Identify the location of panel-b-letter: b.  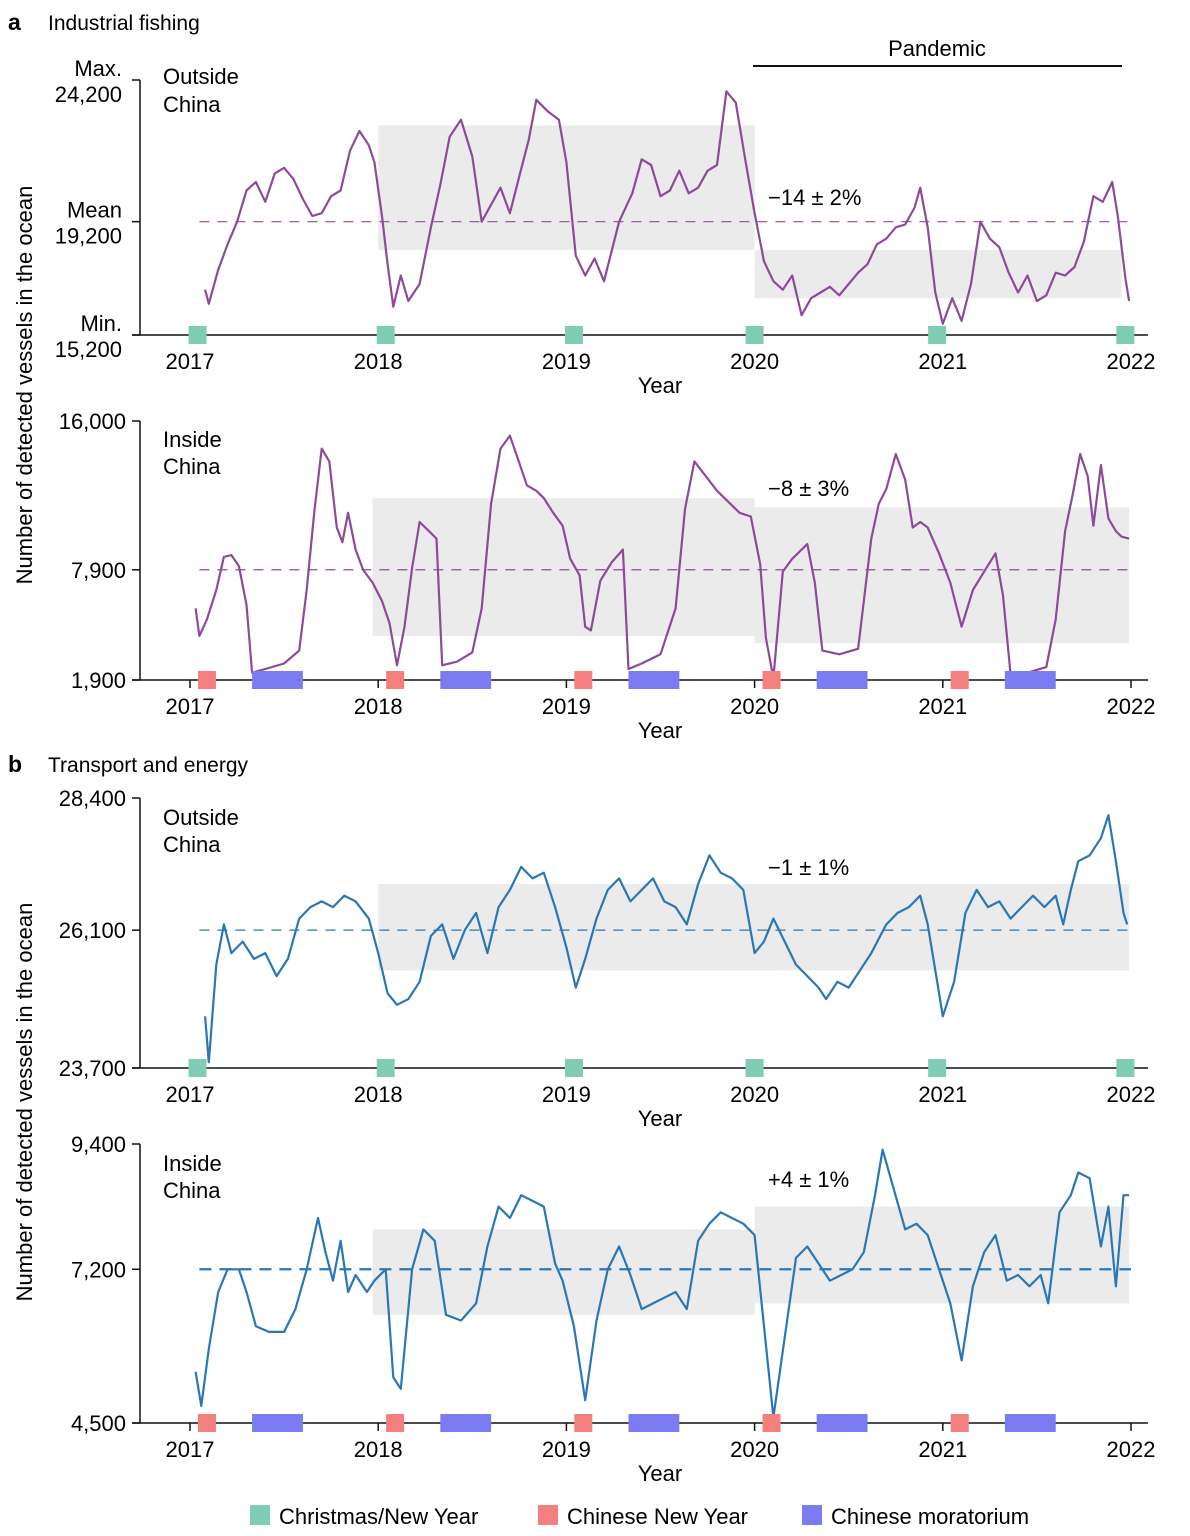
(15, 764).